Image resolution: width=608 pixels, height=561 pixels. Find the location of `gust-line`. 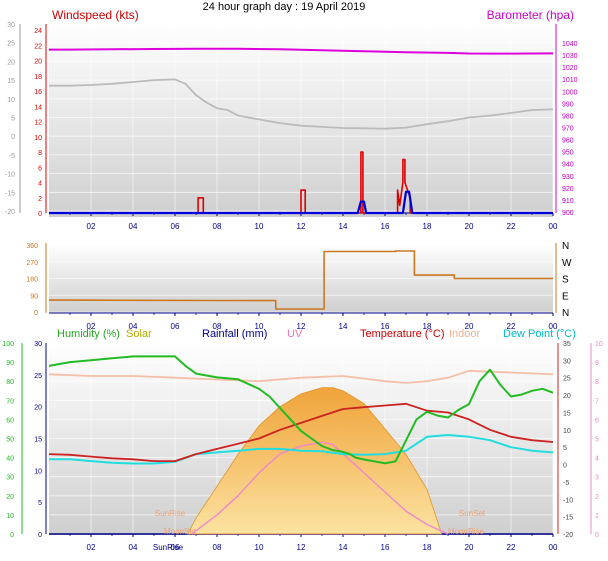

gust-line is located at coordinates (301, 202).